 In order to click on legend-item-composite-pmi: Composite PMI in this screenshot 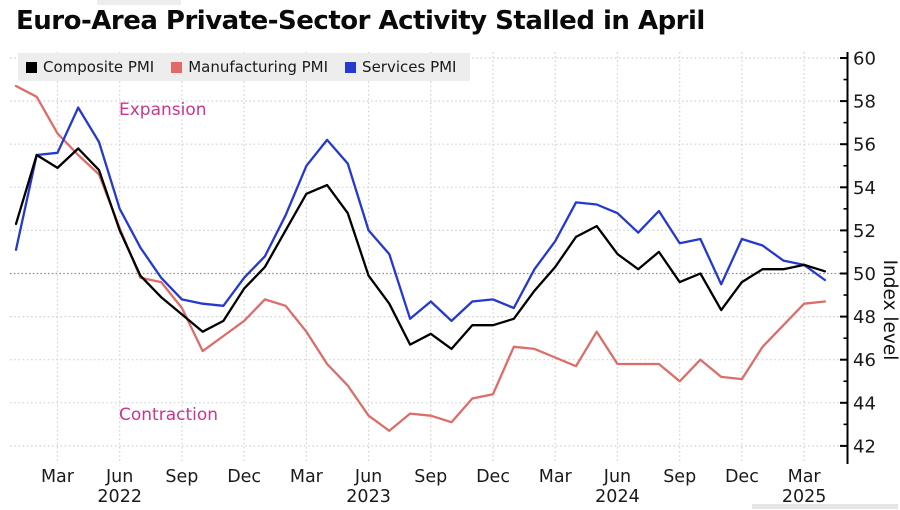, I will do `click(90, 67)`.